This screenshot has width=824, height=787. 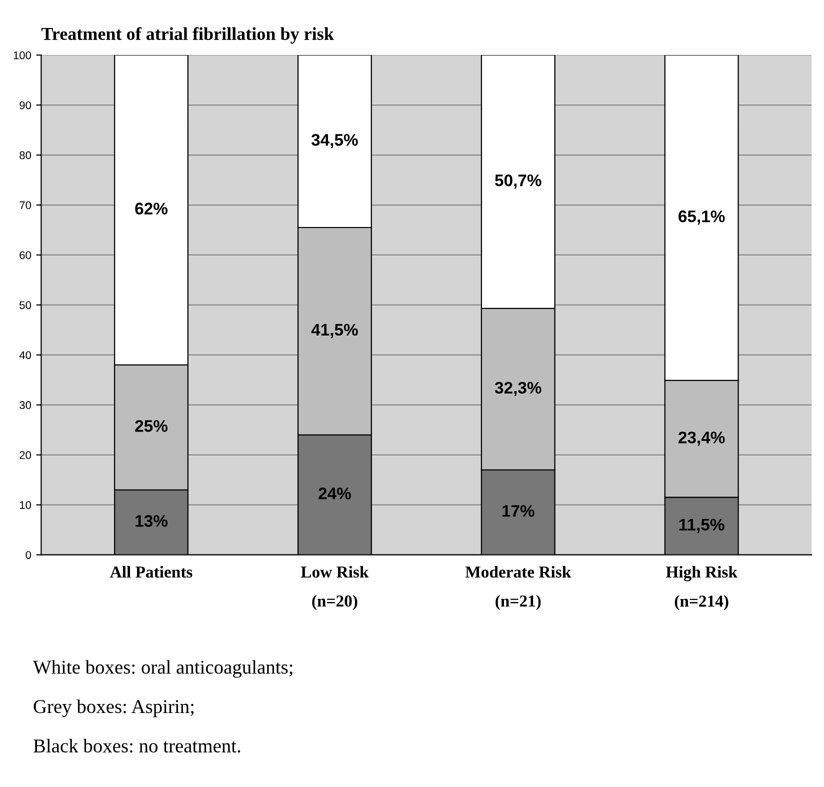 I want to click on x-tick-label: Low Risk (n=20), so click(x=334, y=588).